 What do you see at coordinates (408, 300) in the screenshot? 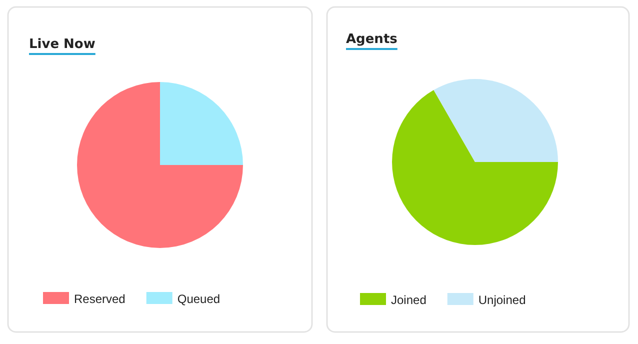
I see `legend-label: Joined` at bounding box center [408, 300].